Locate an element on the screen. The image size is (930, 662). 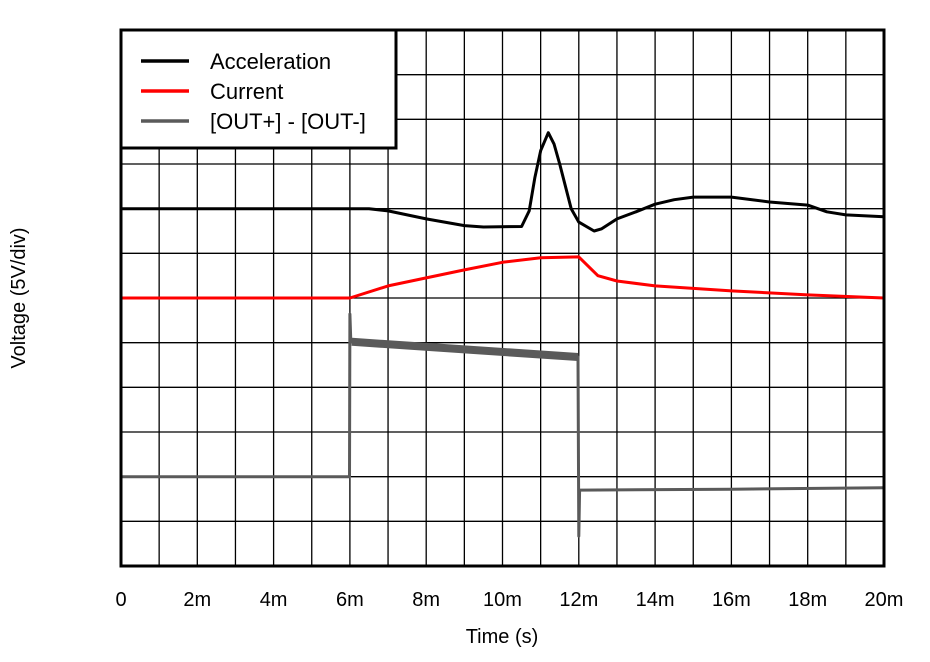
x-tick-label: 6m is located at coordinates (350, 600).